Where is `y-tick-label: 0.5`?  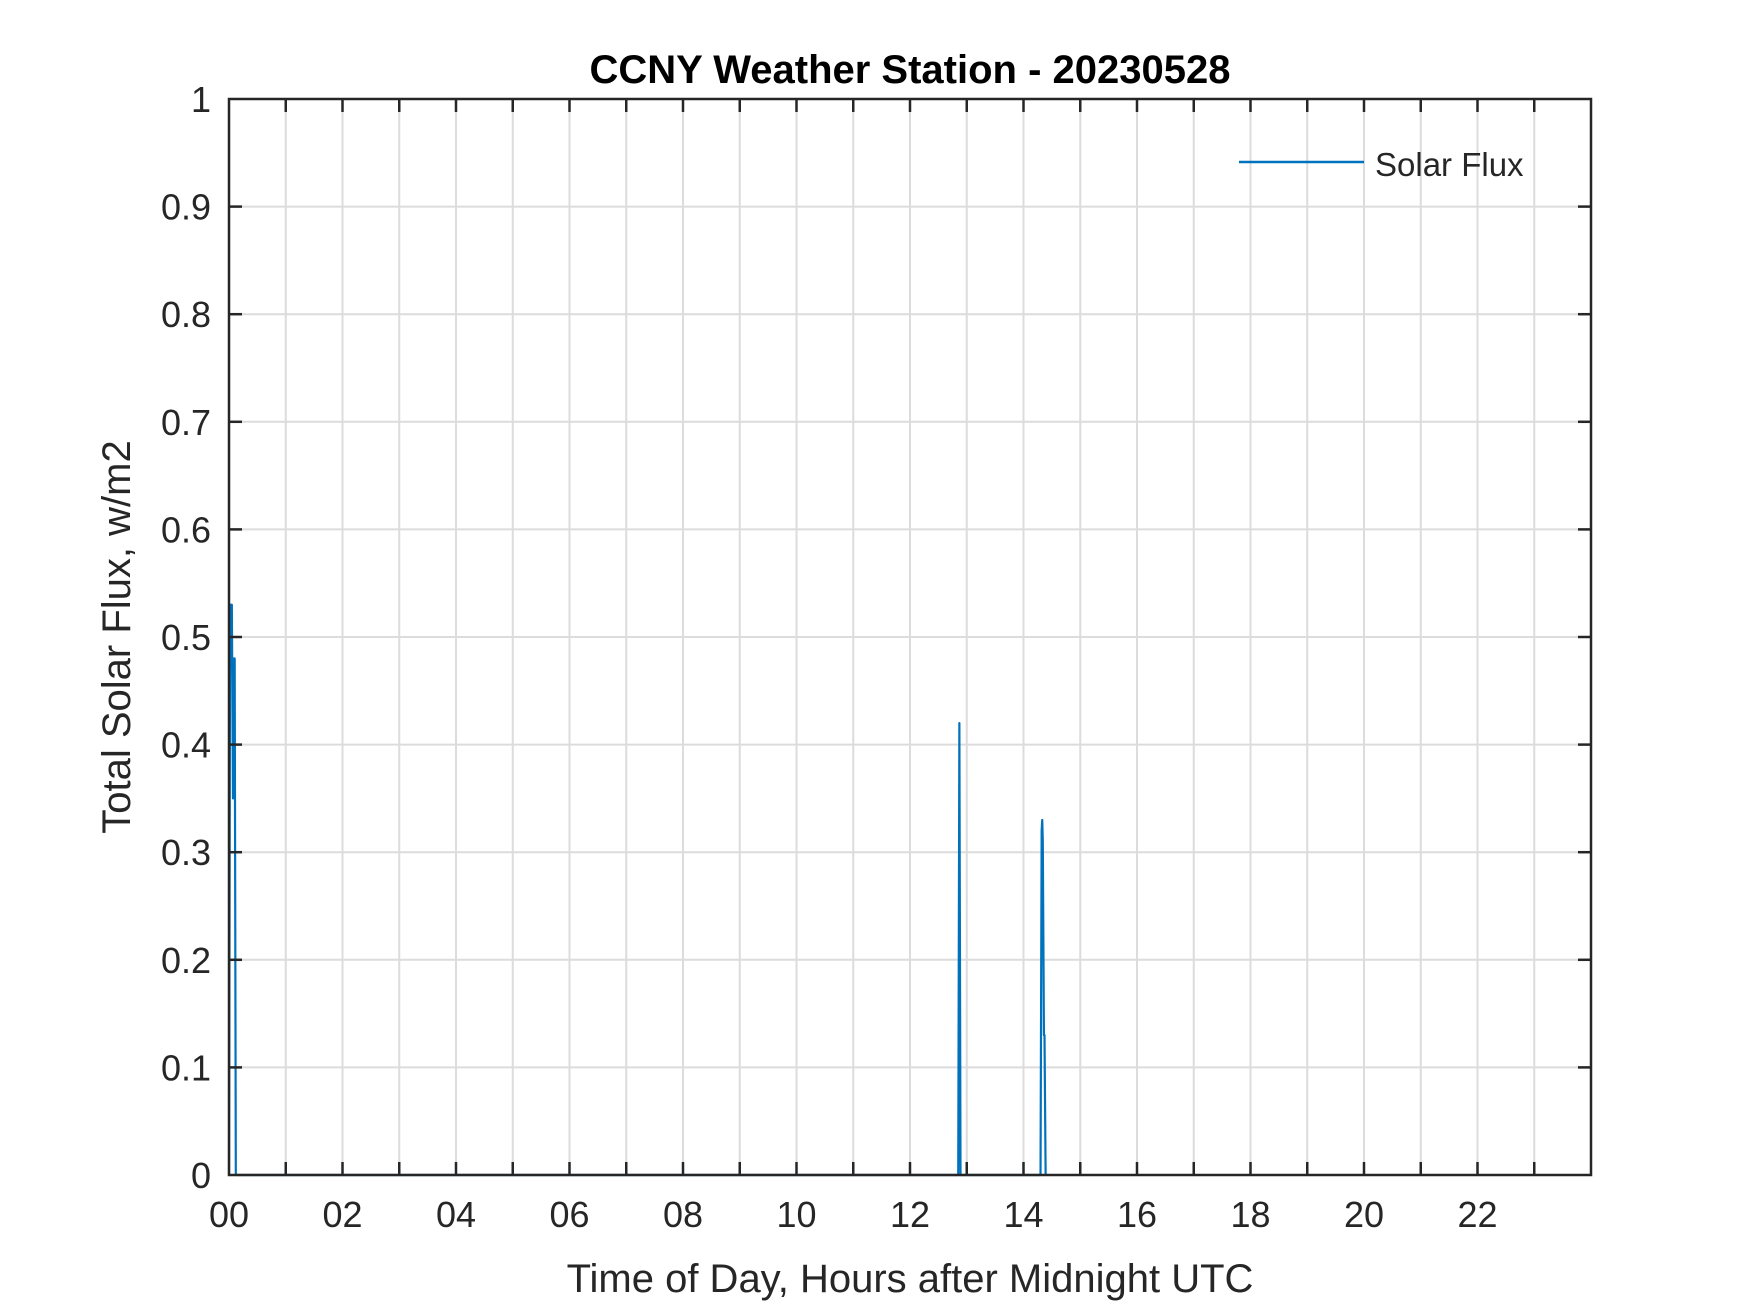
y-tick-label: 0.5 is located at coordinates (186, 637).